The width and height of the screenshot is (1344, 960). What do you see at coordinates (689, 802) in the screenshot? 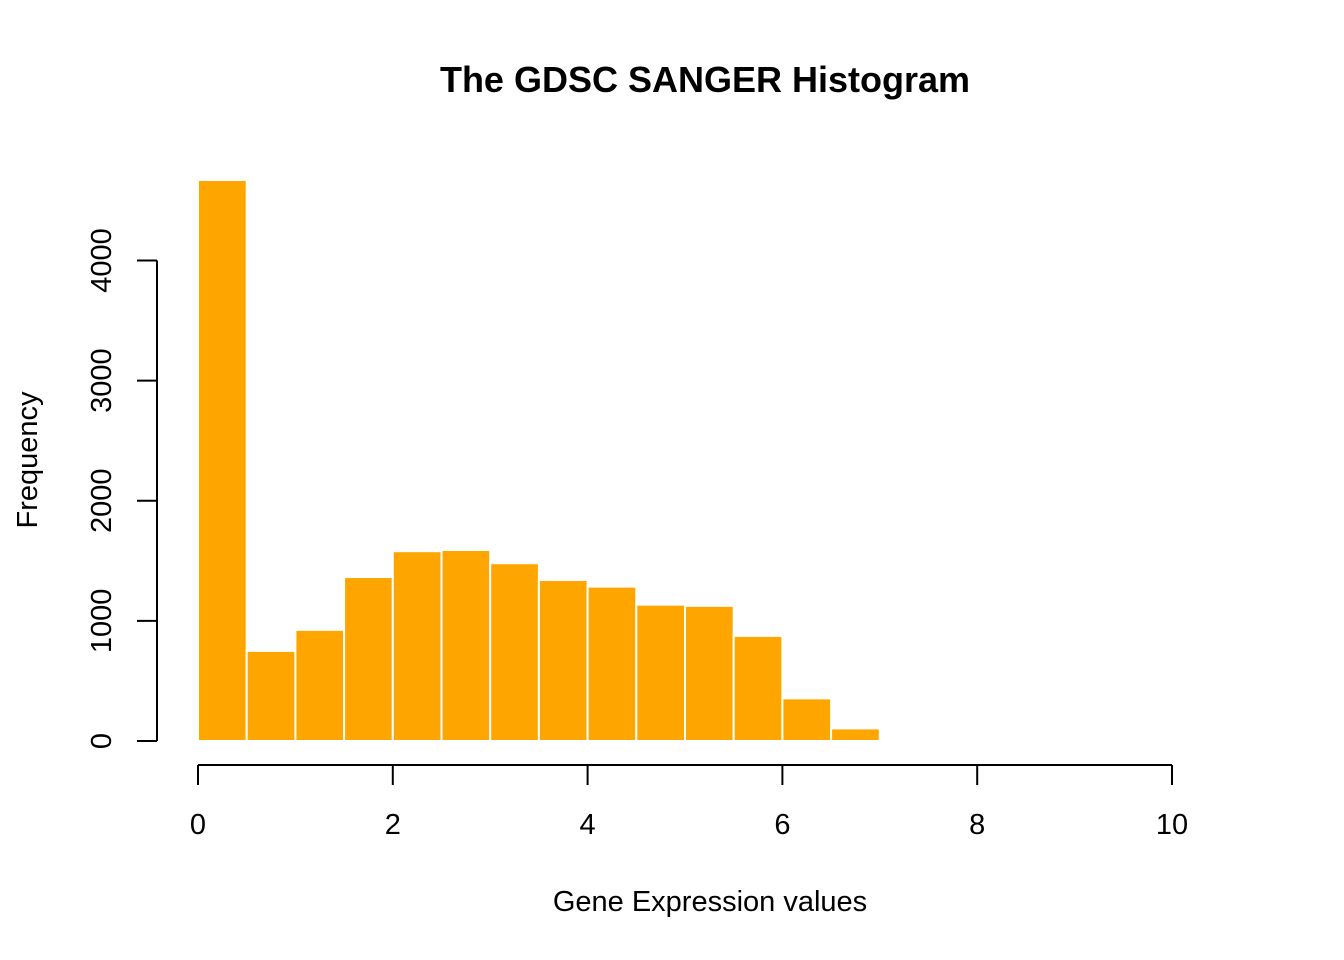
I see `x-axis: 0 2 4 6 8 10` at bounding box center [689, 802].